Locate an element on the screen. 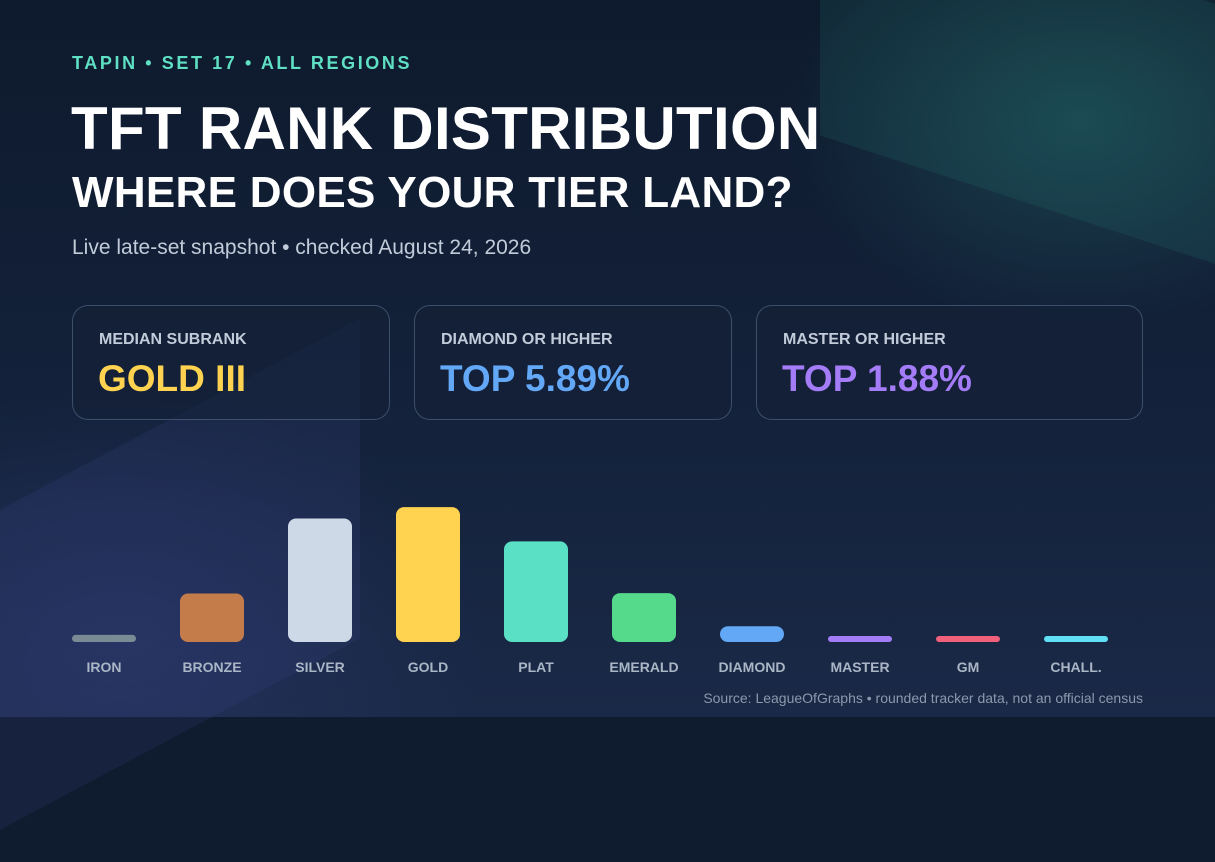  bar-group is located at coordinates (590, 574).